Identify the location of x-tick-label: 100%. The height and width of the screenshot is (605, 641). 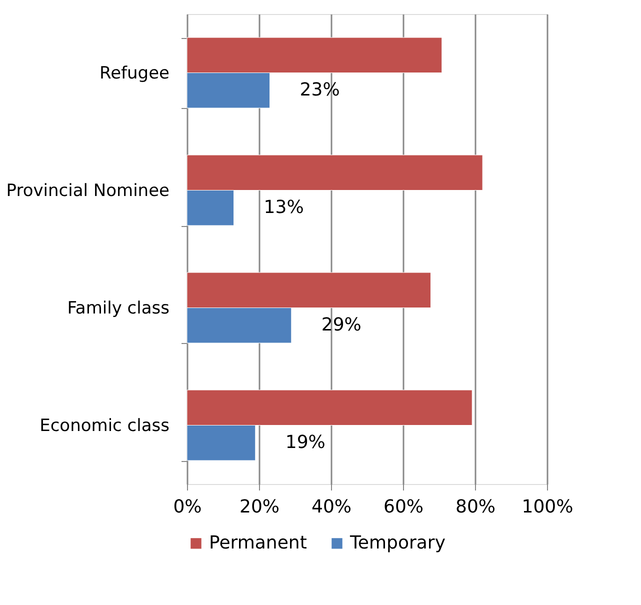
(548, 507).